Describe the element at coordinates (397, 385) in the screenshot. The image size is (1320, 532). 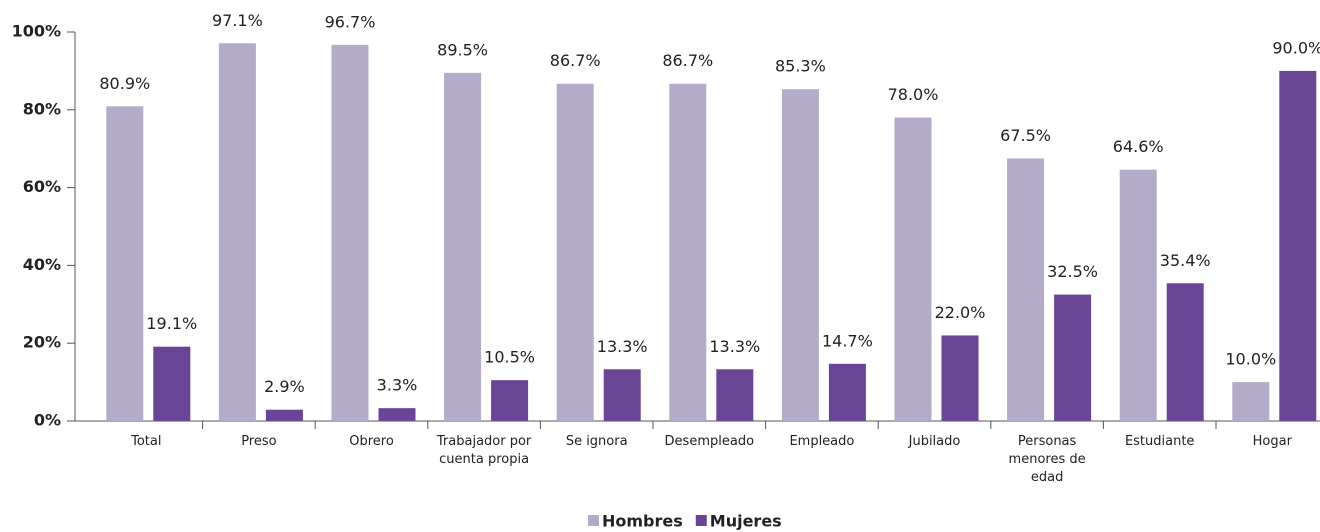
I see `value-label: 3.3%` at that location.